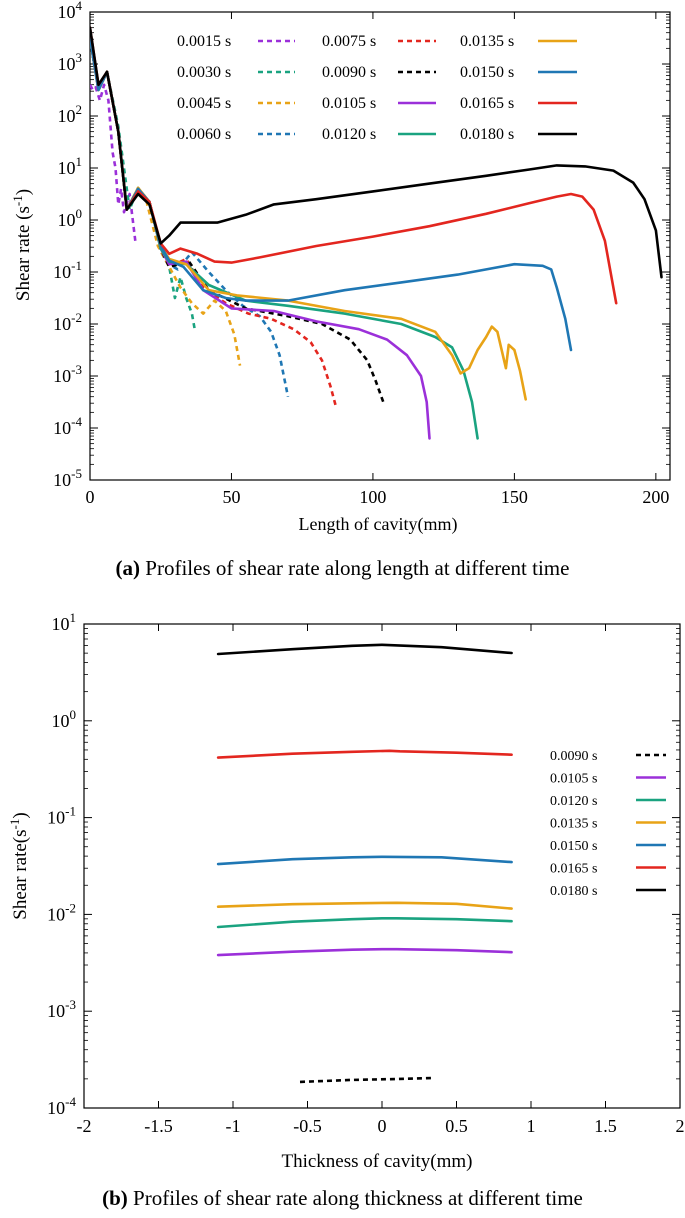 The image size is (685, 1218). What do you see at coordinates (655, 497) in the screenshot?
I see `x-tick-label: 200` at bounding box center [655, 497].